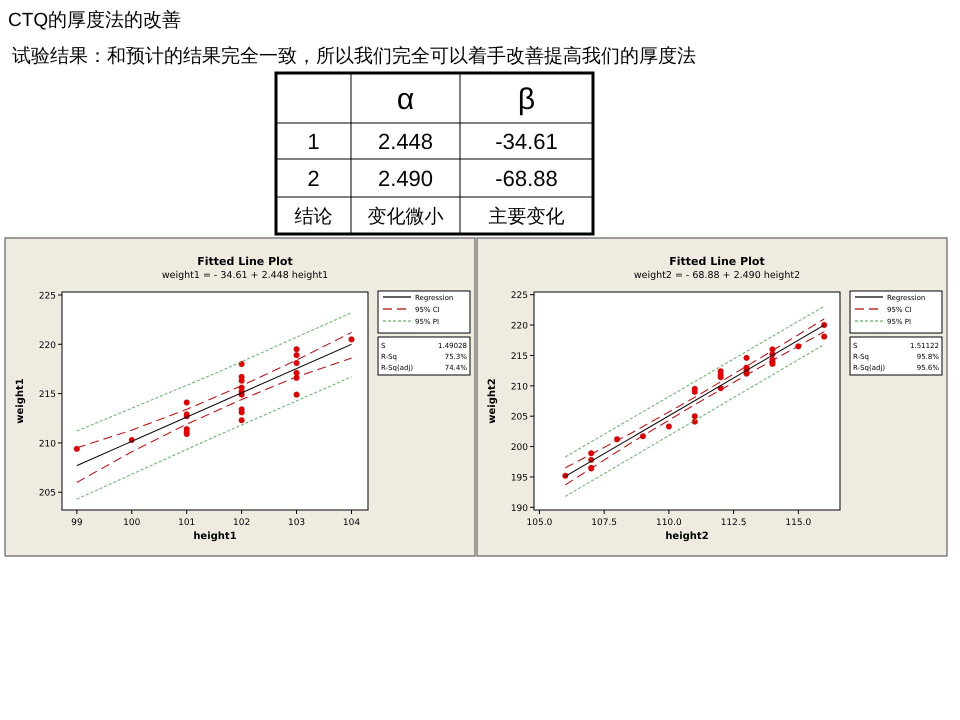 The height and width of the screenshot is (720, 960). What do you see at coordinates (313, 141) in the screenshot?
I see `text: 1` at bounding box center [313, 141].